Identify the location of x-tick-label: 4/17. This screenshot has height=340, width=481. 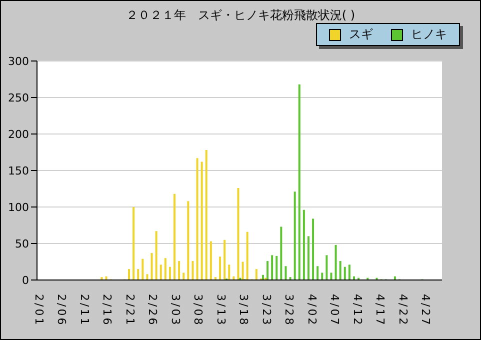
(380, 310).